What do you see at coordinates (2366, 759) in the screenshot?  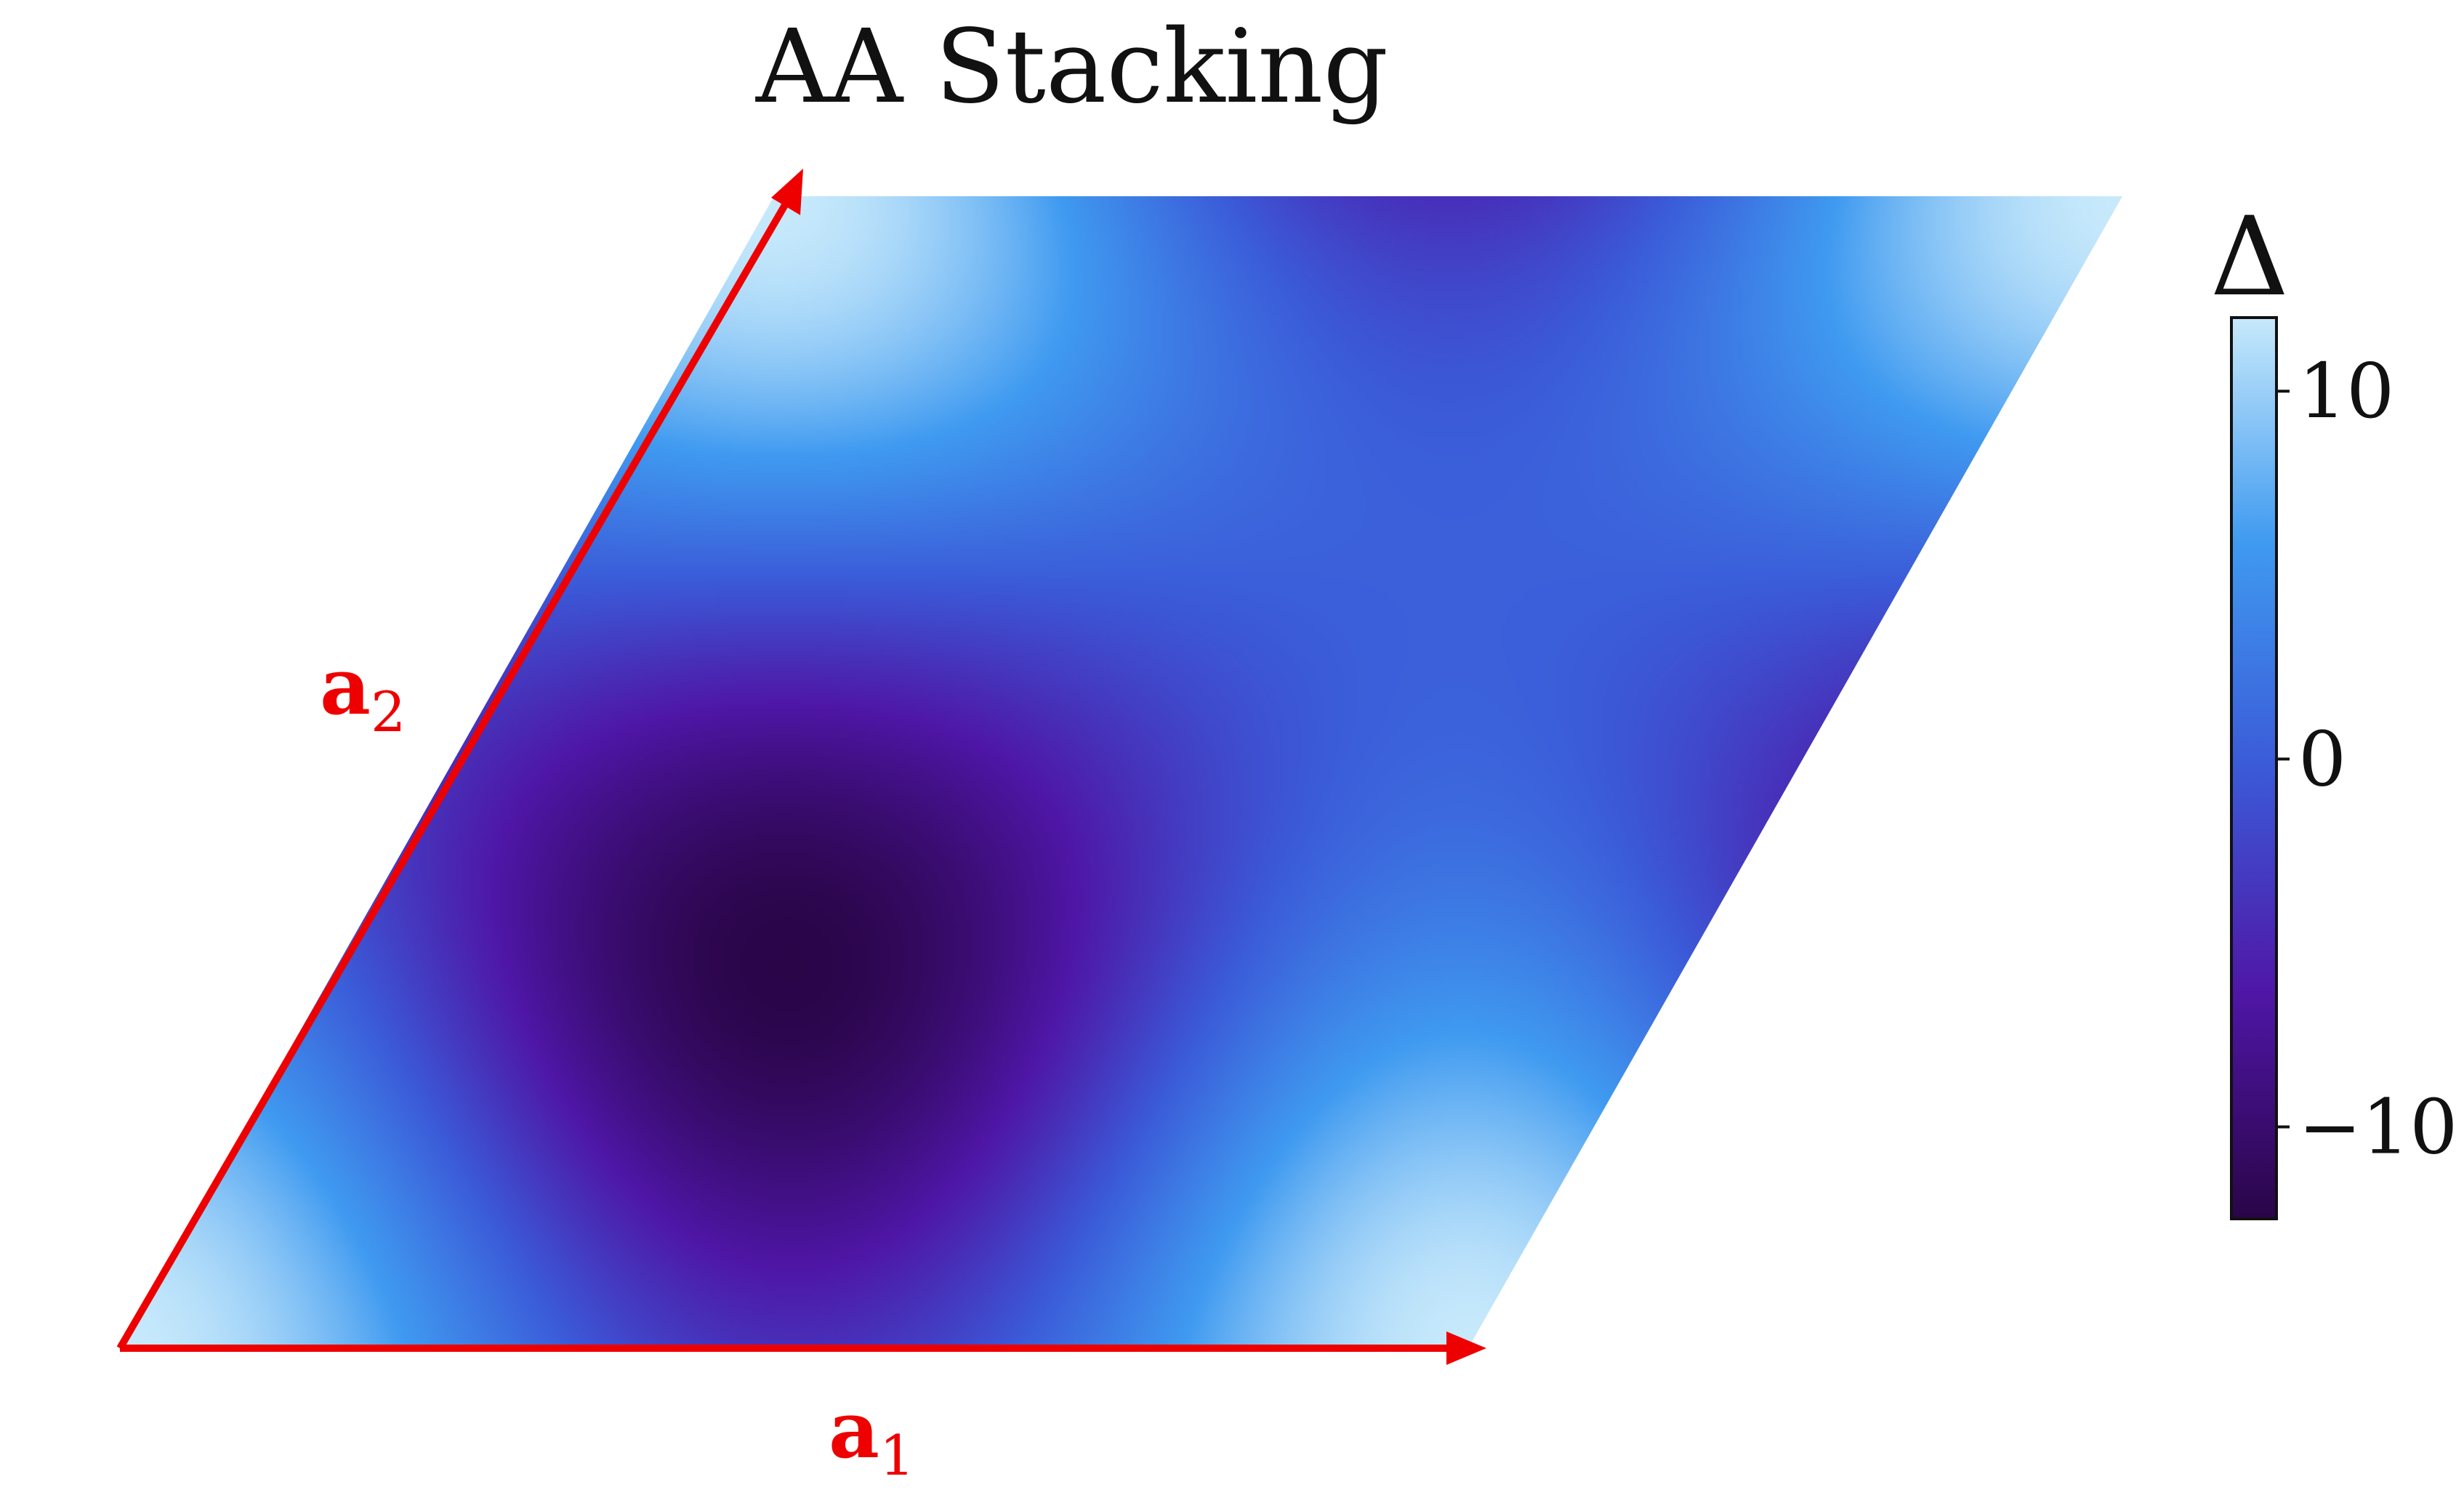 I see `colorbar-ticks: 10 0 −10` at bounding box center [2366, 759].